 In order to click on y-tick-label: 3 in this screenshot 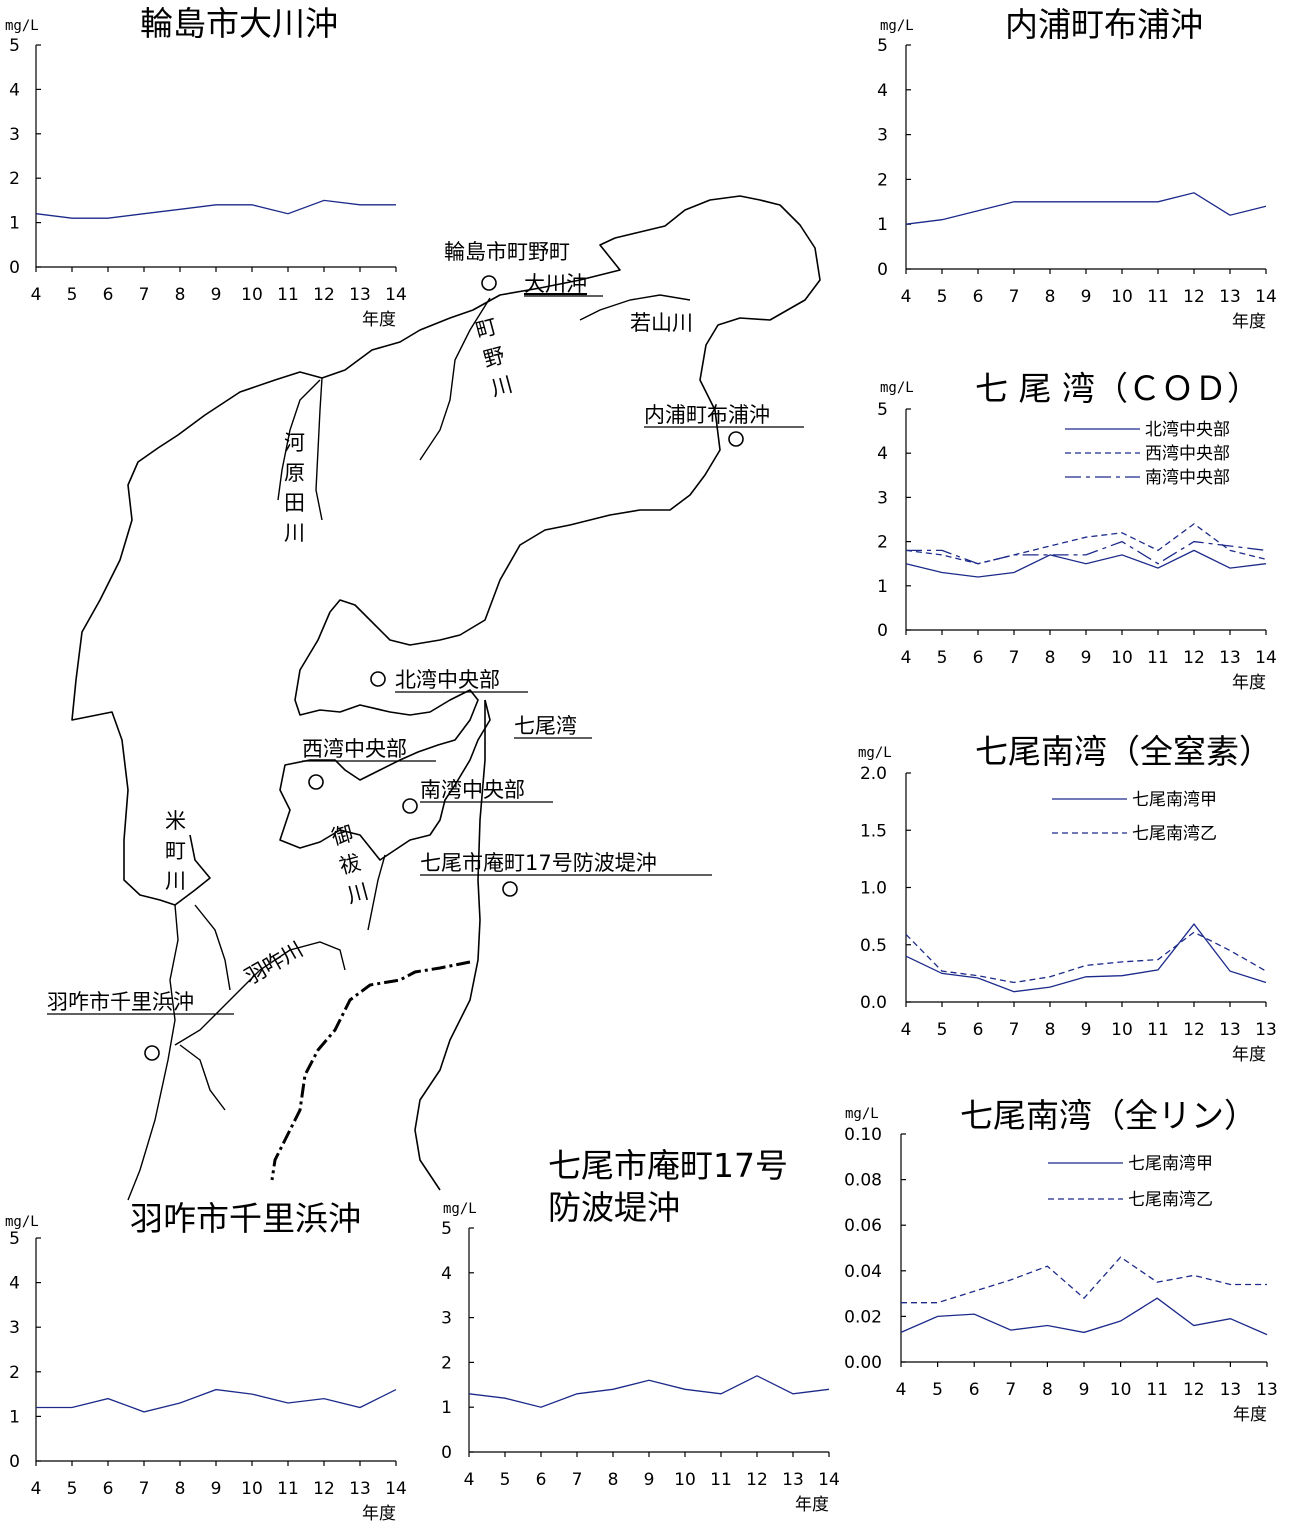, I will do `click(882, 136)`.